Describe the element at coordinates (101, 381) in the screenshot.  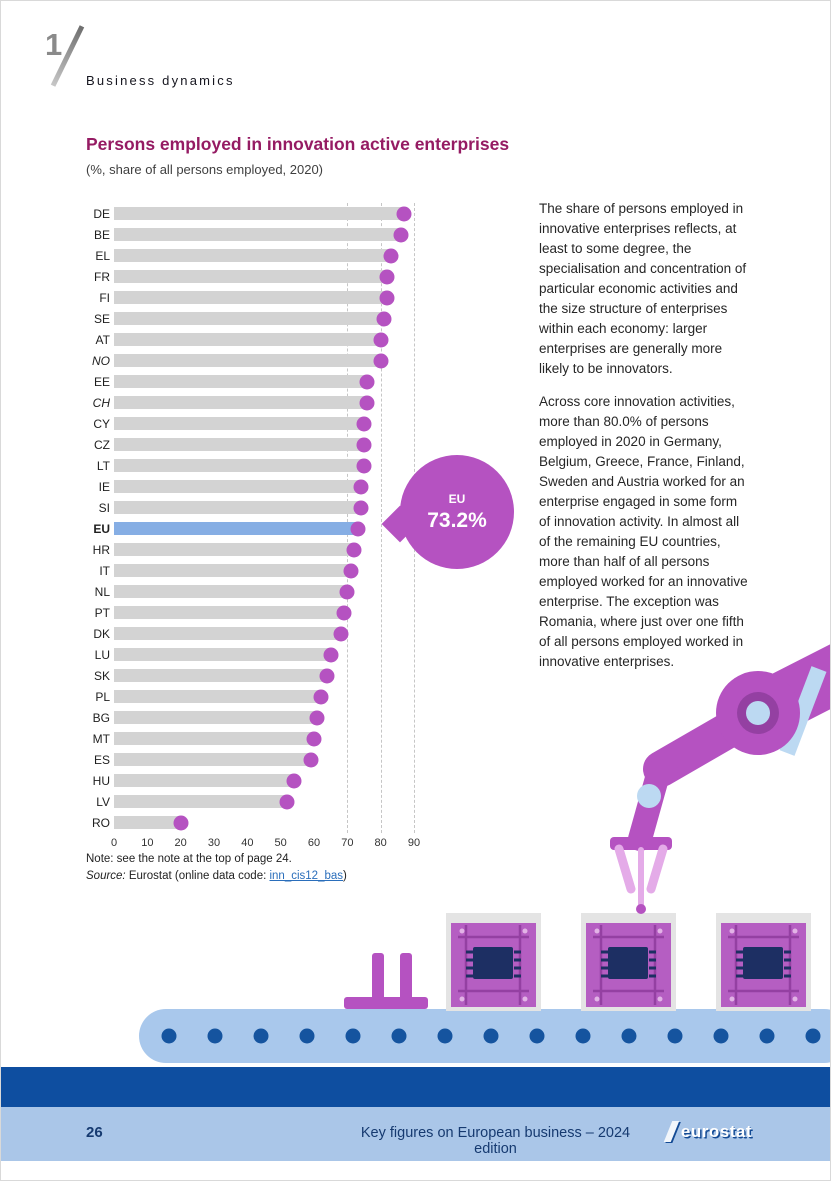
I see `row-label: EE` at that location.